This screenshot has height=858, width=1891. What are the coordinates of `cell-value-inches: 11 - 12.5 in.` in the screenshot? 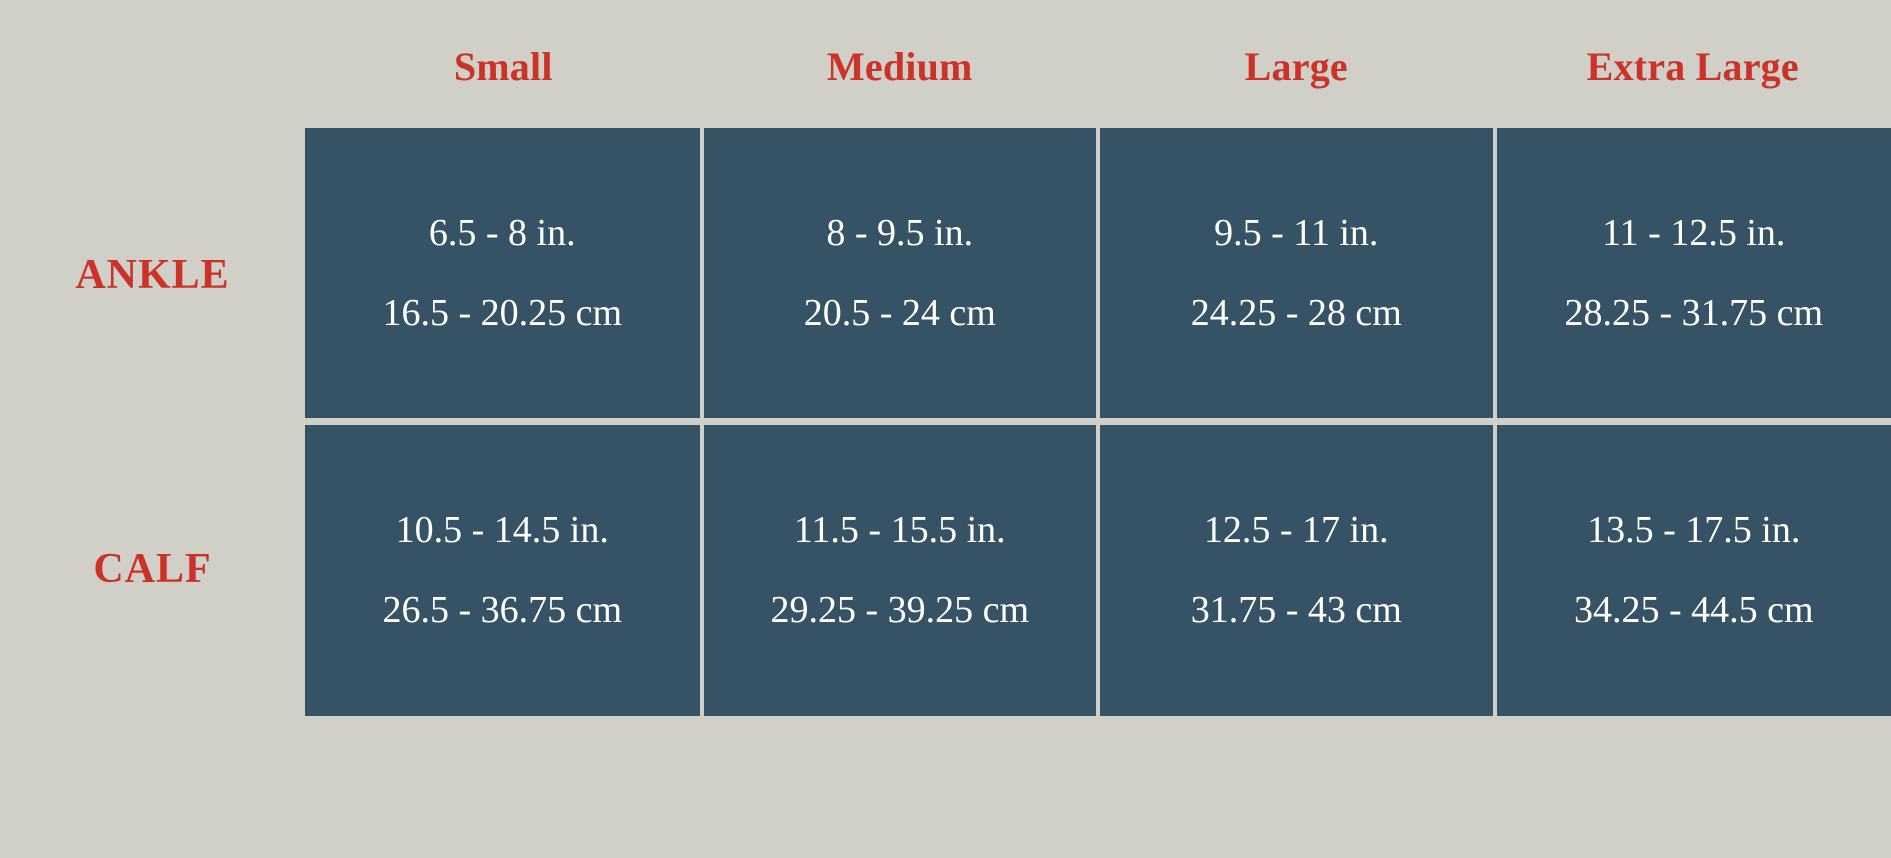 It's located at (1694, 232).